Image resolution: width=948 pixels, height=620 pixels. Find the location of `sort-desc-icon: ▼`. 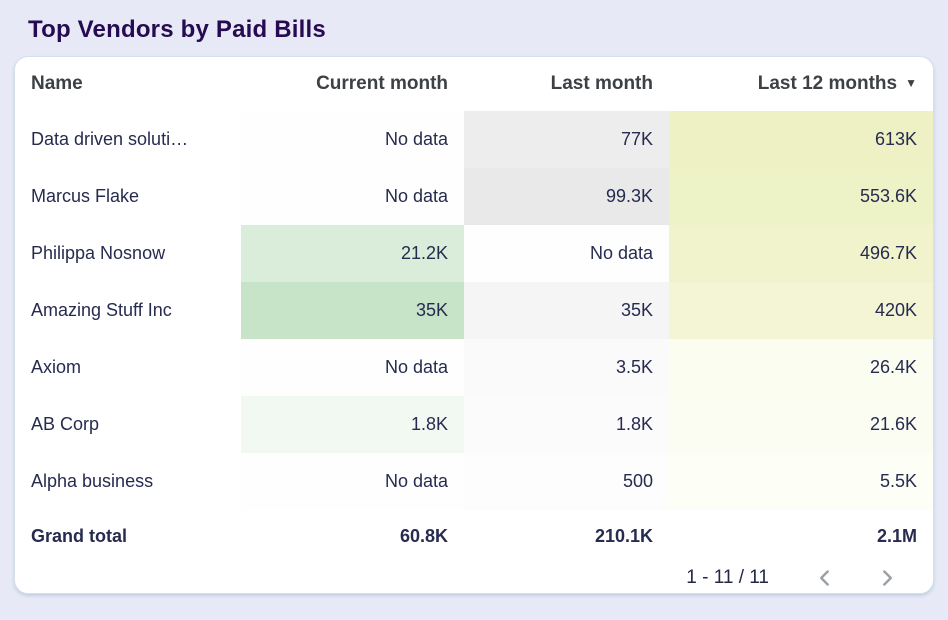

sort-desc-icon: ▼ is located at coordinates (911, 83).